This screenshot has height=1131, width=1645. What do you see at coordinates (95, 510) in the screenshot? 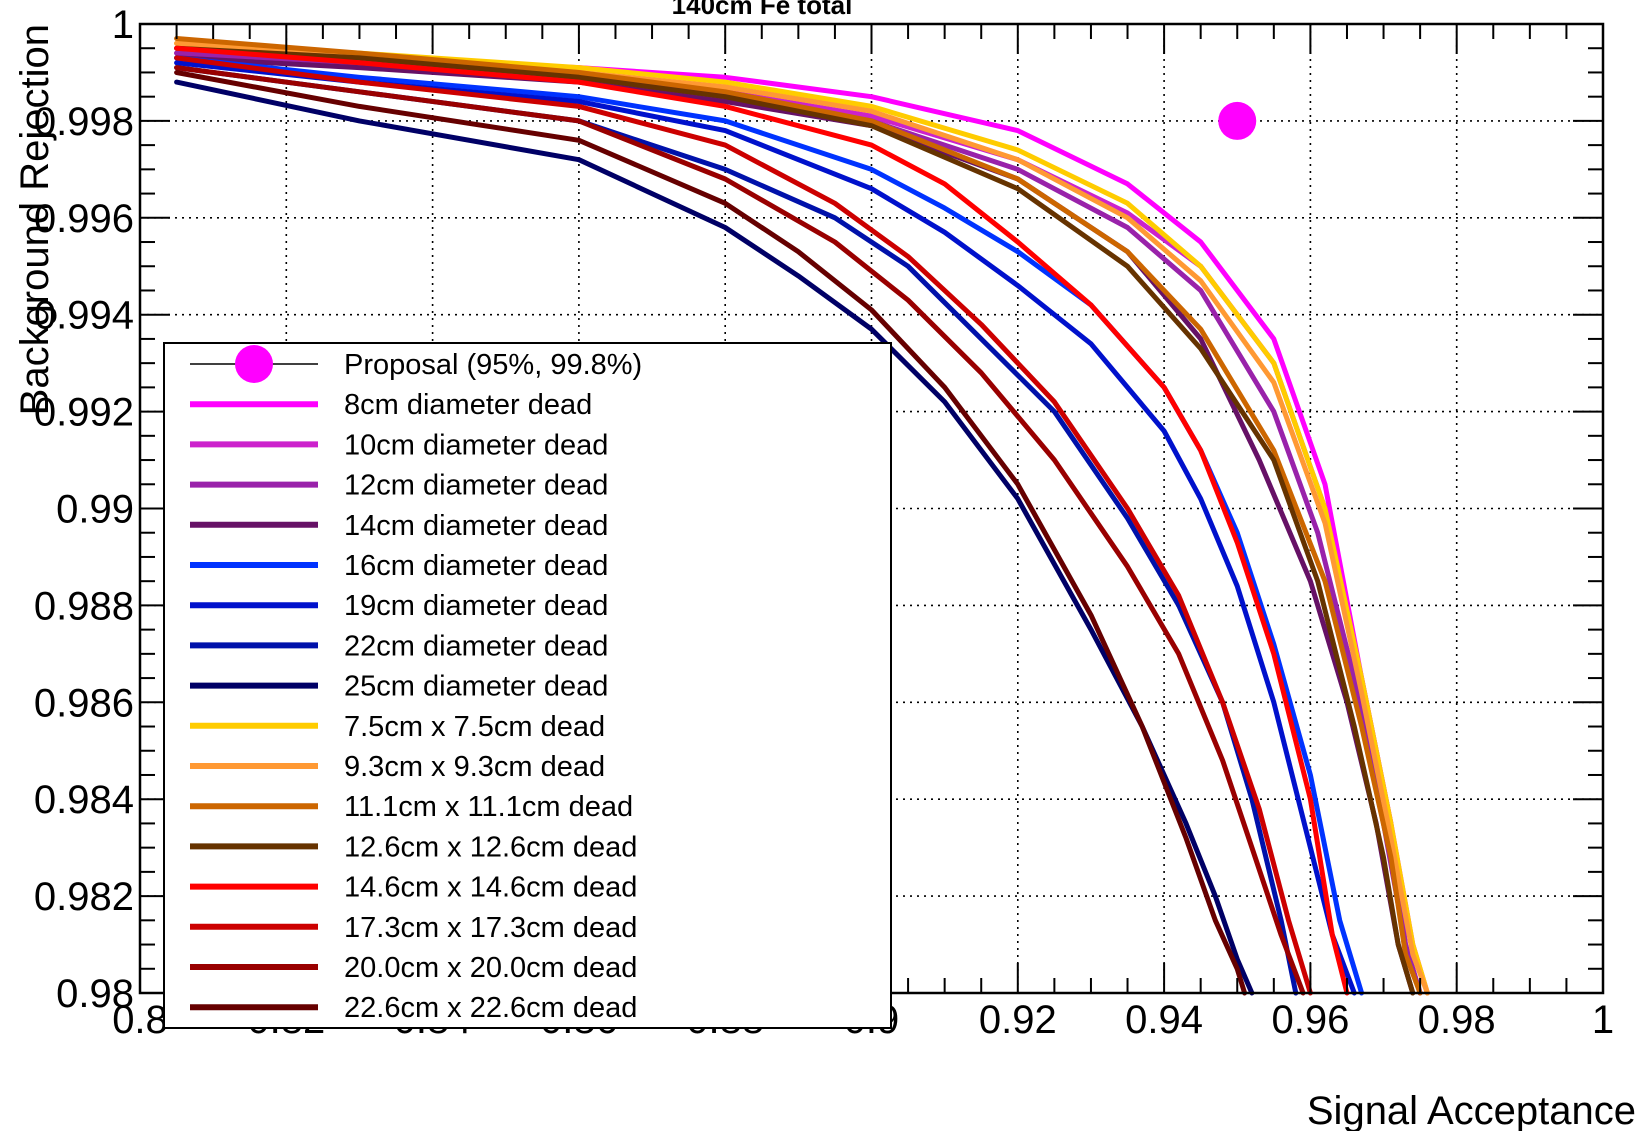
I see `y-tick-label: 0.99` at bounding box center [95, 510].